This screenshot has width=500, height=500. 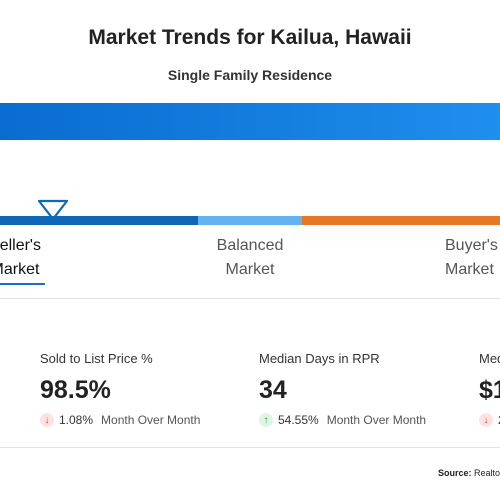 I want to click on stat-label: Med, so click(x=489, y=358).